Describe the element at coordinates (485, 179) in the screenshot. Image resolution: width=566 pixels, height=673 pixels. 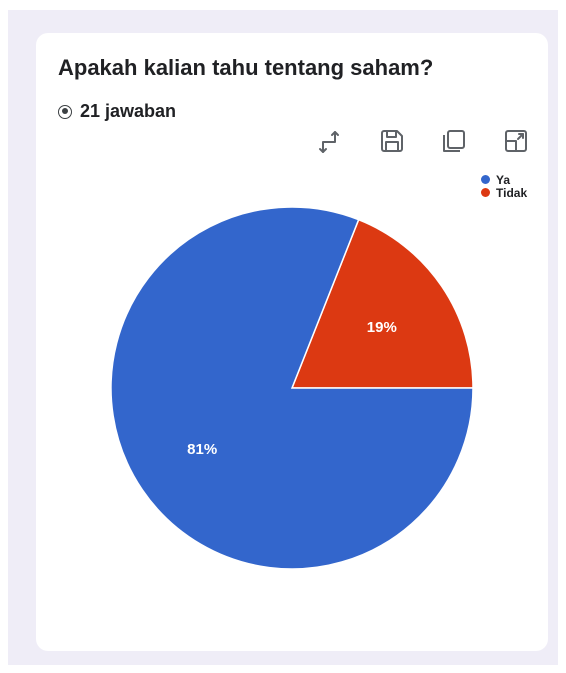
I see `legend-swatch-ya` at that location.